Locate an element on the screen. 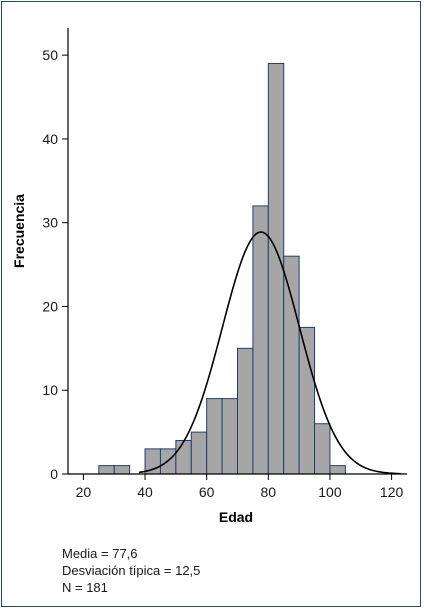 Image resolution: width=424 pixels, height=611 pixels. sd-text: Desviación típica = 12,5 is located at coordinates (131, 570).